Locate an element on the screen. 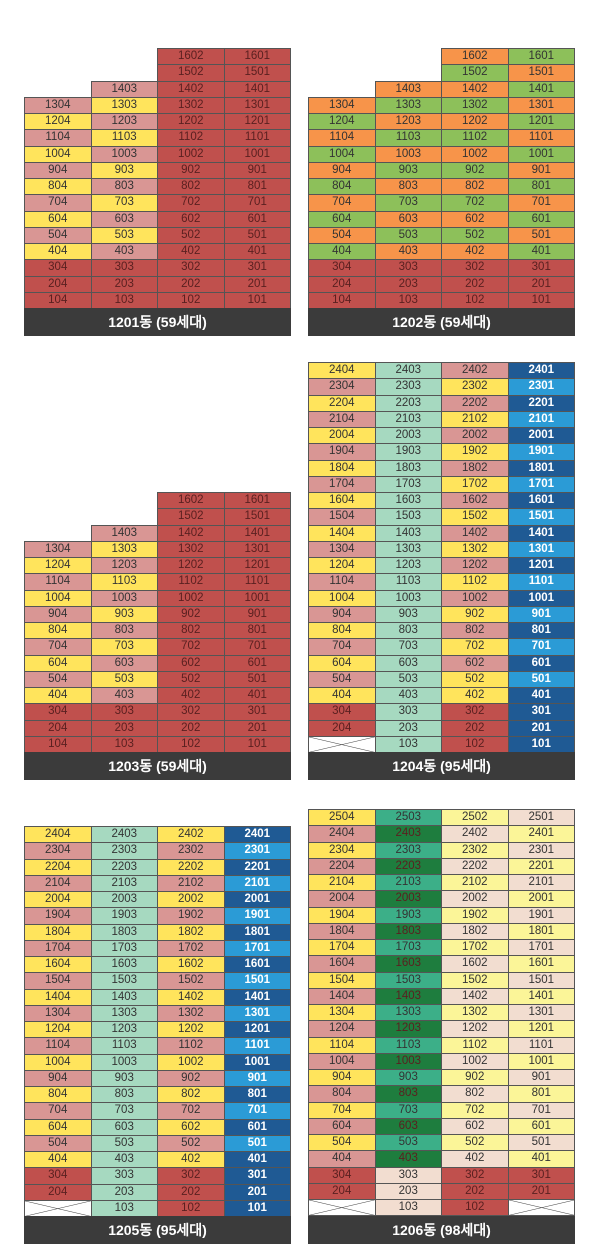 Image resolution: width=600 pixels, height=1258 pixels. unit-cell: 501 is located at coordinates (541, 235).